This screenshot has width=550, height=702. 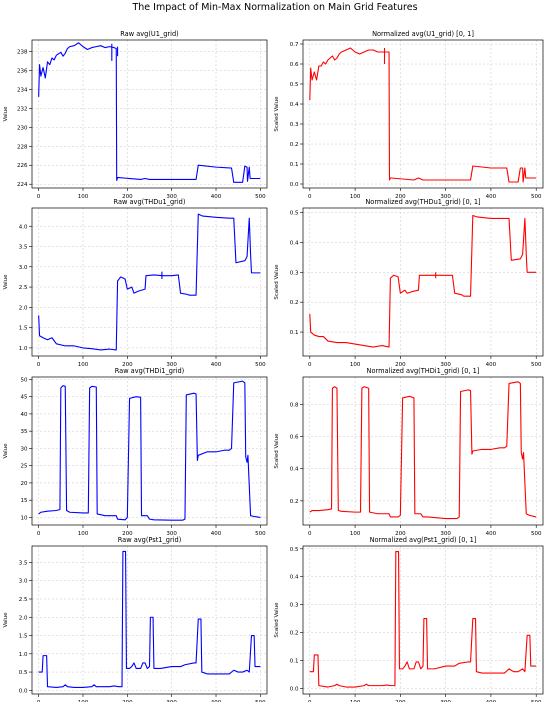 What do you see at coordinates (23, 655) in the screenshot?
I see `y-tick-label: 1.0` at bounding box center [23, 655].